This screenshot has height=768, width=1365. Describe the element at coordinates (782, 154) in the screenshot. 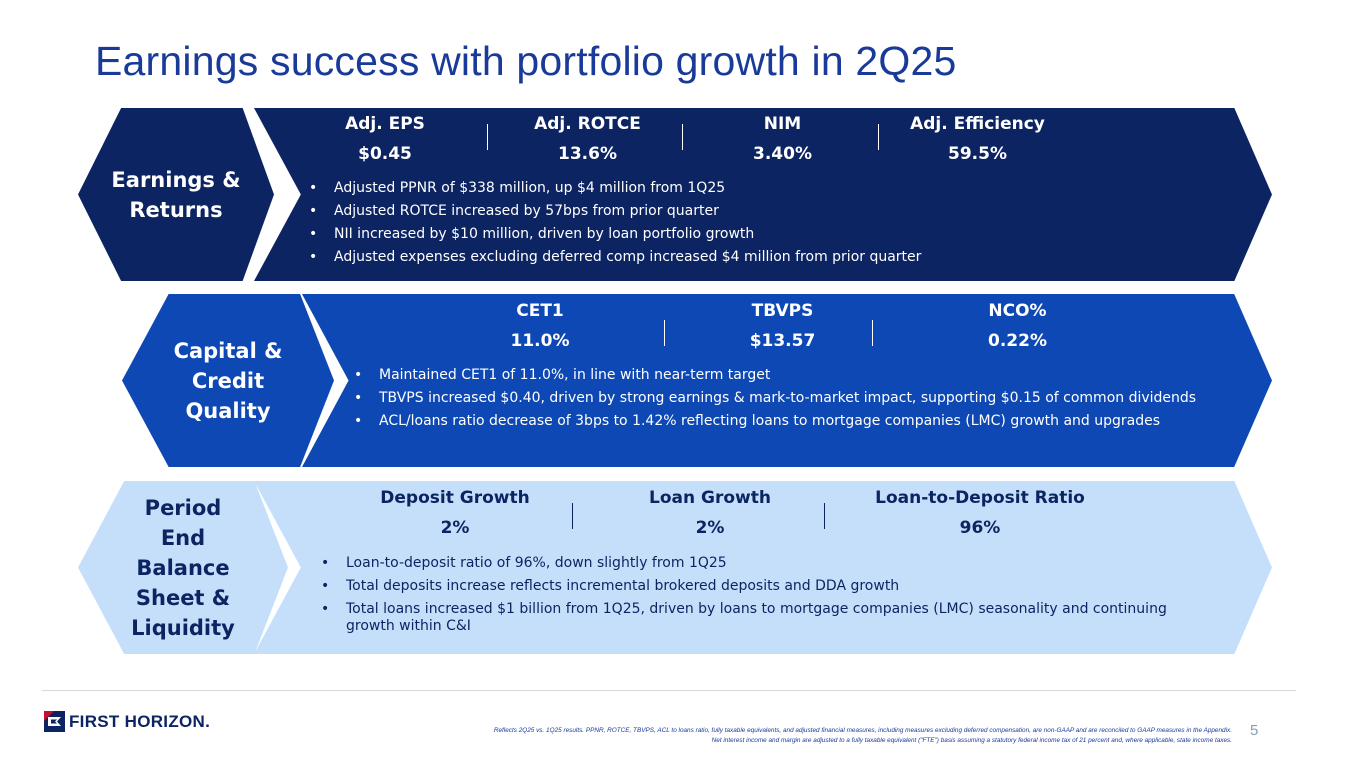

I see `metric-value: 3.40%` at that location.